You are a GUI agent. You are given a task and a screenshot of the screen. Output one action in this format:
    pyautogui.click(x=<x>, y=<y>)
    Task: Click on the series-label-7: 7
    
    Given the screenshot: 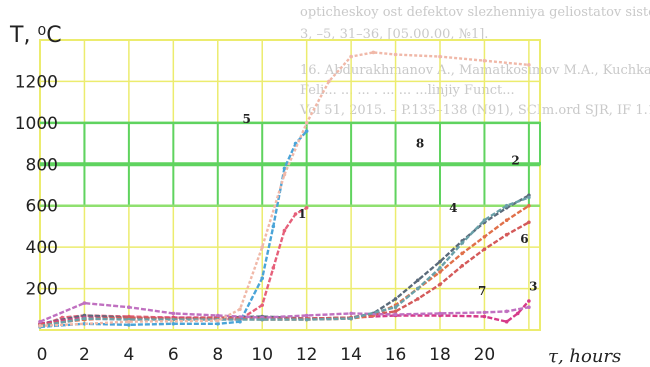 What is the action you would take?
    pyautogui.click(x=482, y=291)
    